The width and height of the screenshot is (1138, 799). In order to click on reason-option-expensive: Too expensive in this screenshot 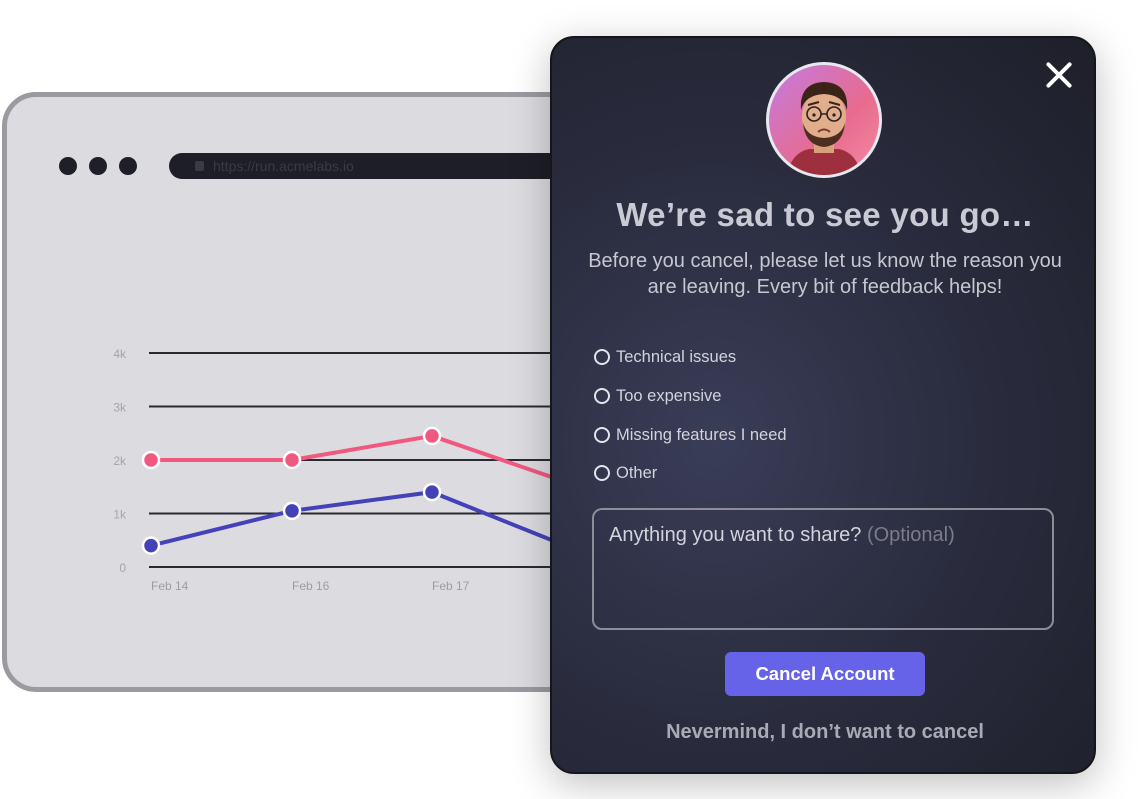, I will do `click(690, 396)`.